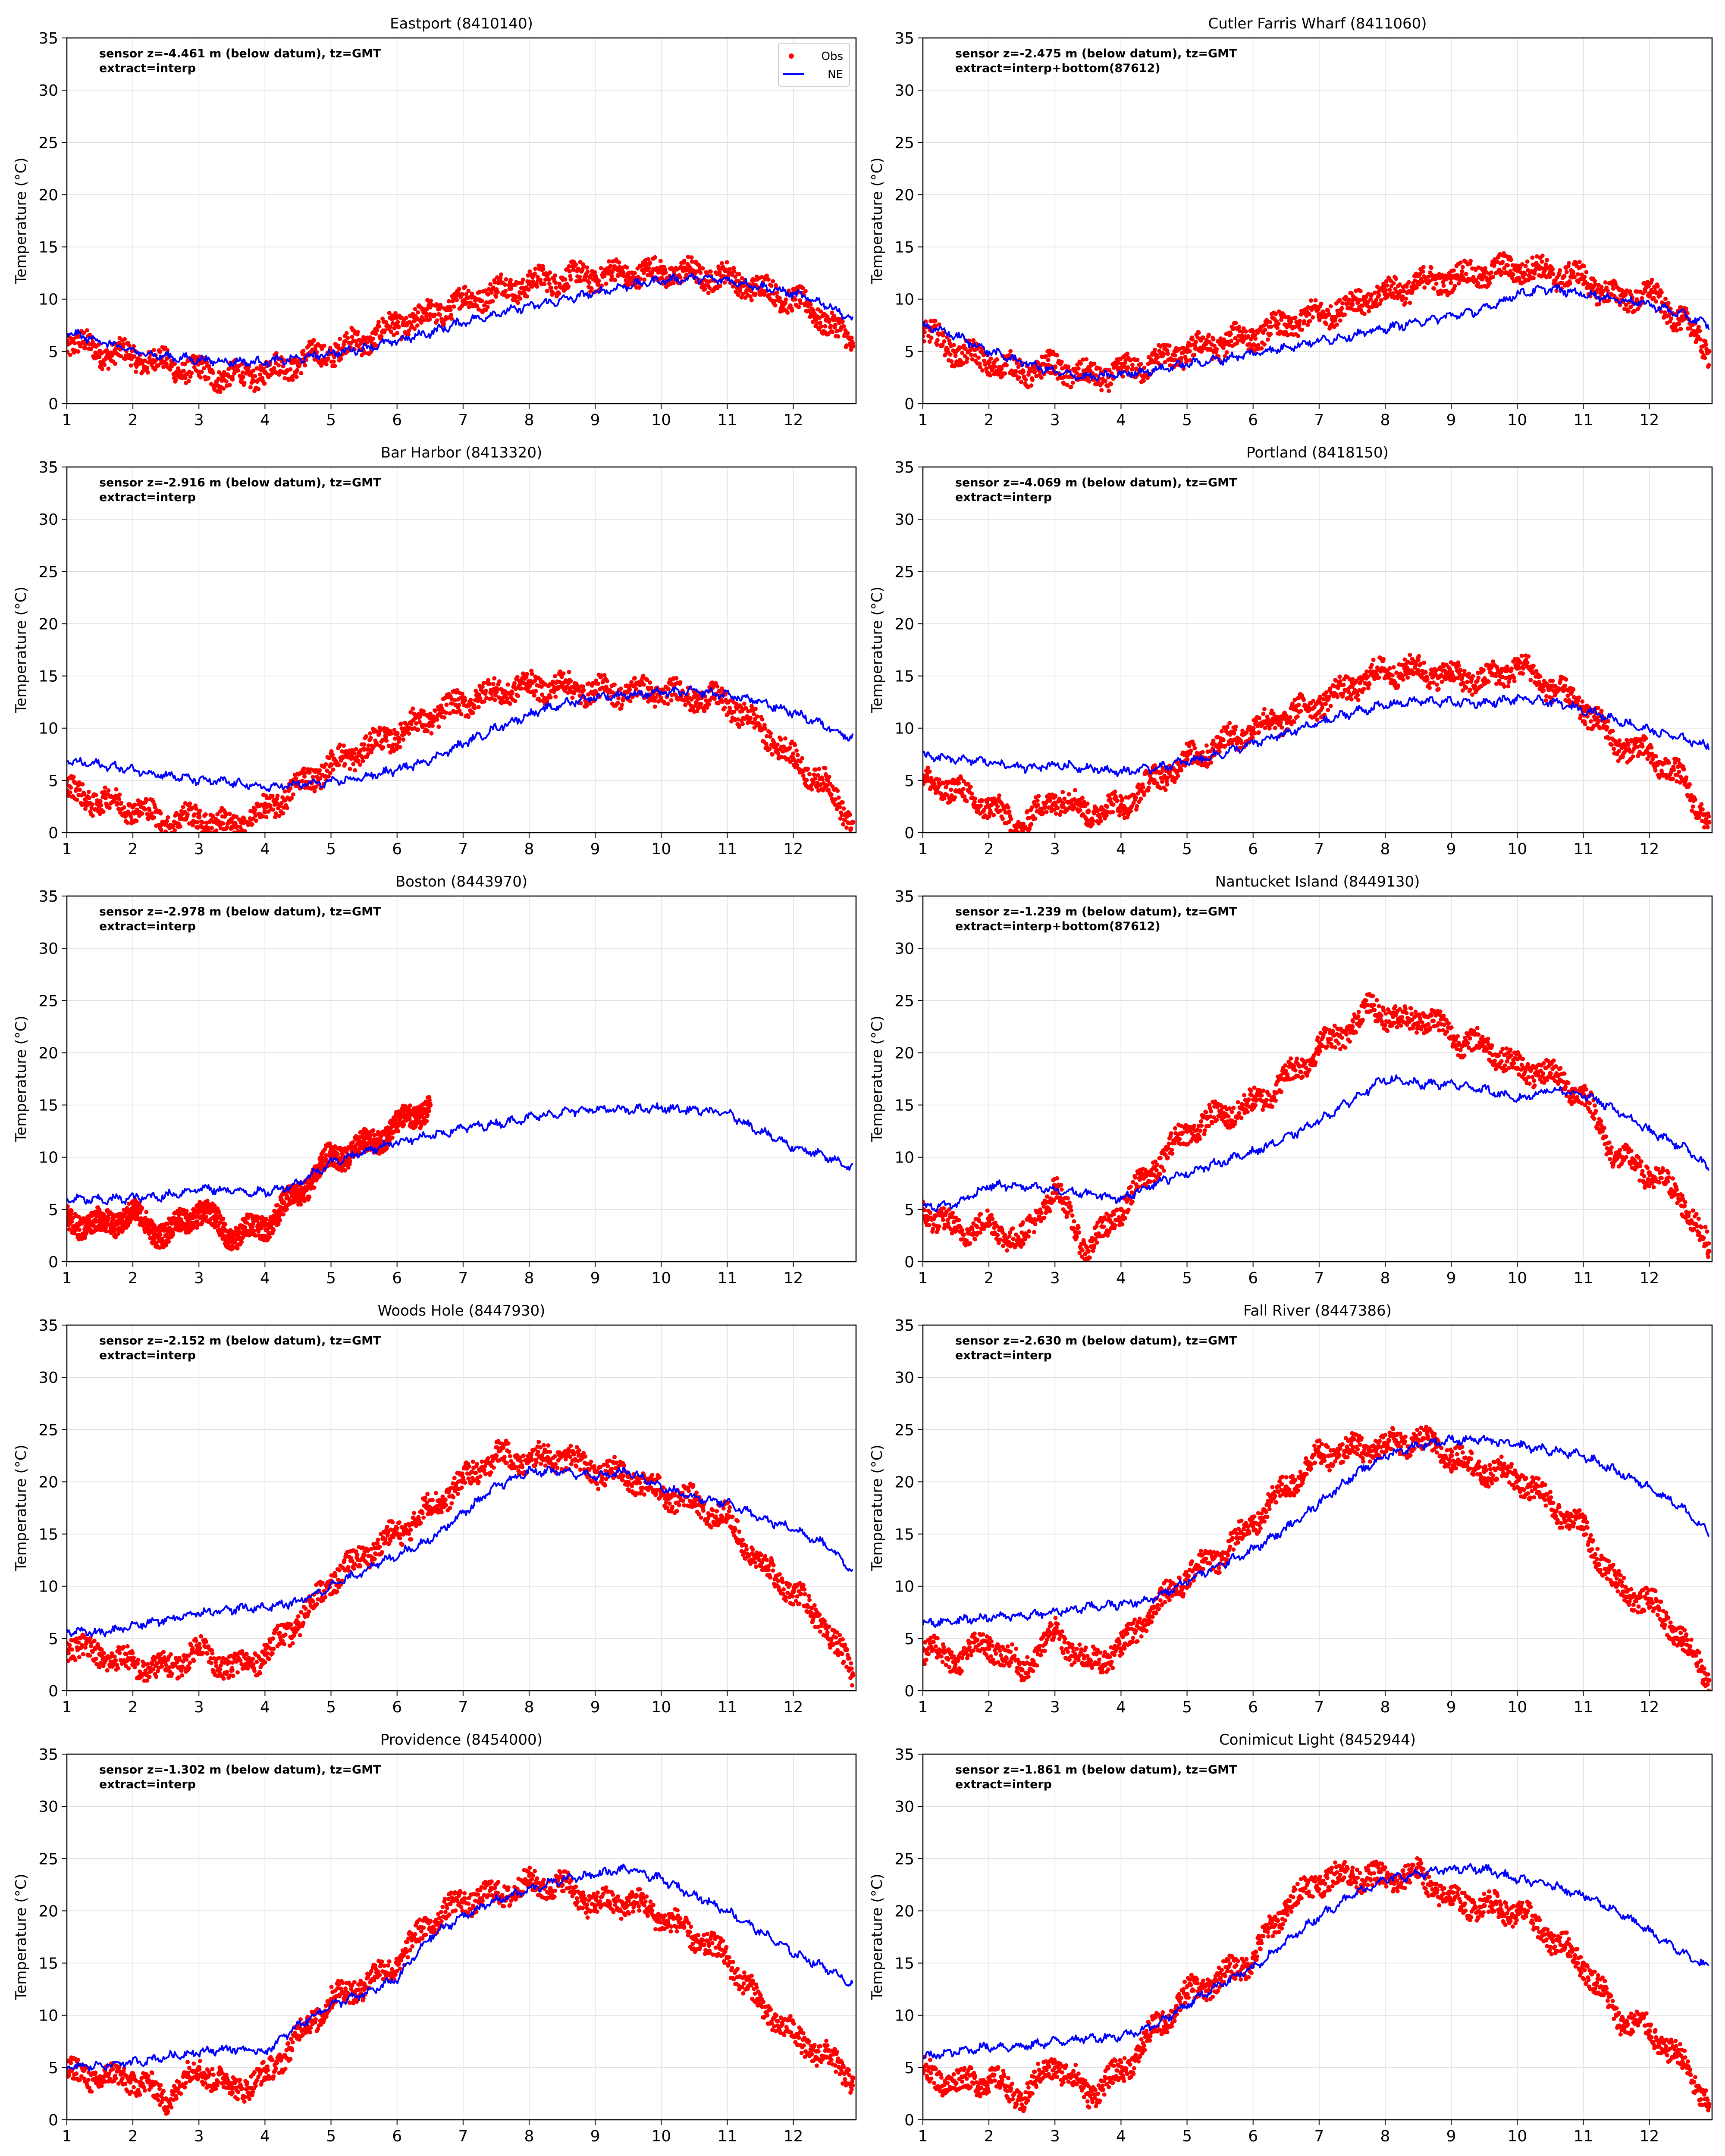 The height and width of the screenshot is (2156, 1725). Describe the element at coordinates (240, 53) in the screenshot. I see `sensor-info-text: sensor z=-4.461 m (below datum), tz=GMT` at that location.